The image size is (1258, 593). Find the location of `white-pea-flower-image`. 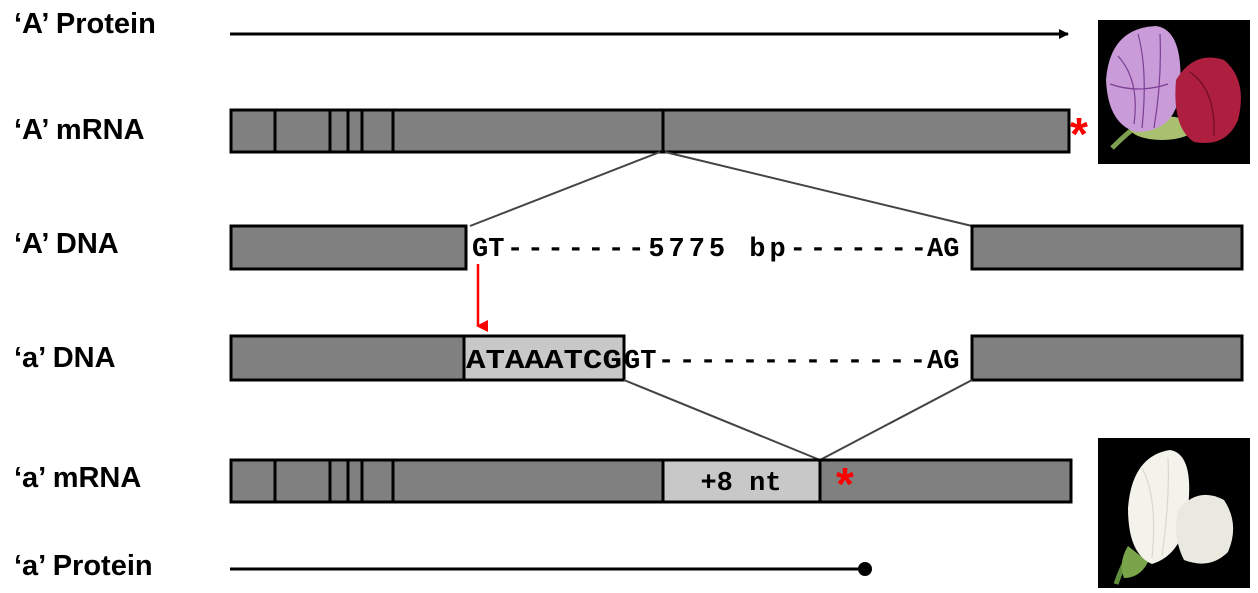

white-pea-flower-image is located at coordinates (1174, 513).